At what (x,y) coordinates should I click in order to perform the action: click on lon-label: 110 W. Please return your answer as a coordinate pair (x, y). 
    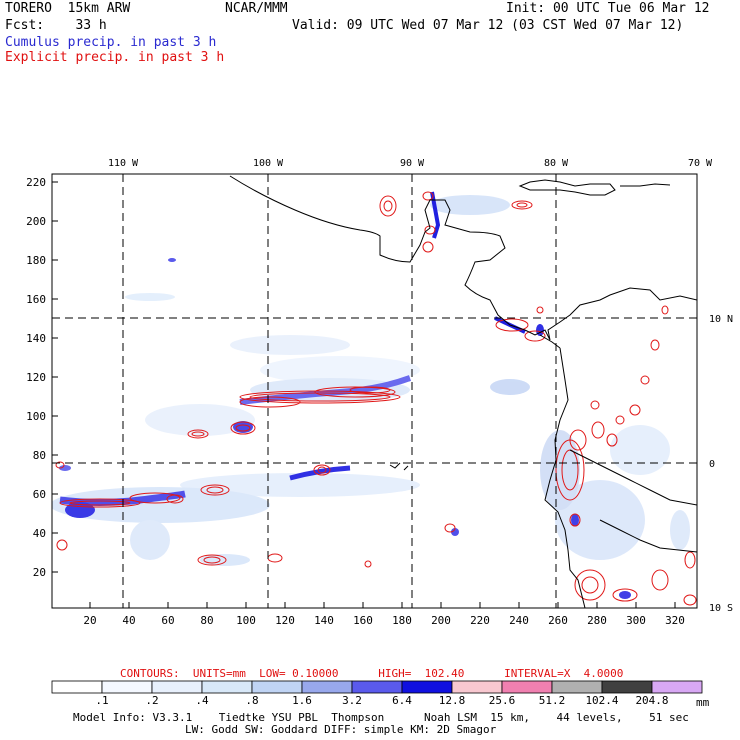
    Looking at the image, I should click on (123, 163).